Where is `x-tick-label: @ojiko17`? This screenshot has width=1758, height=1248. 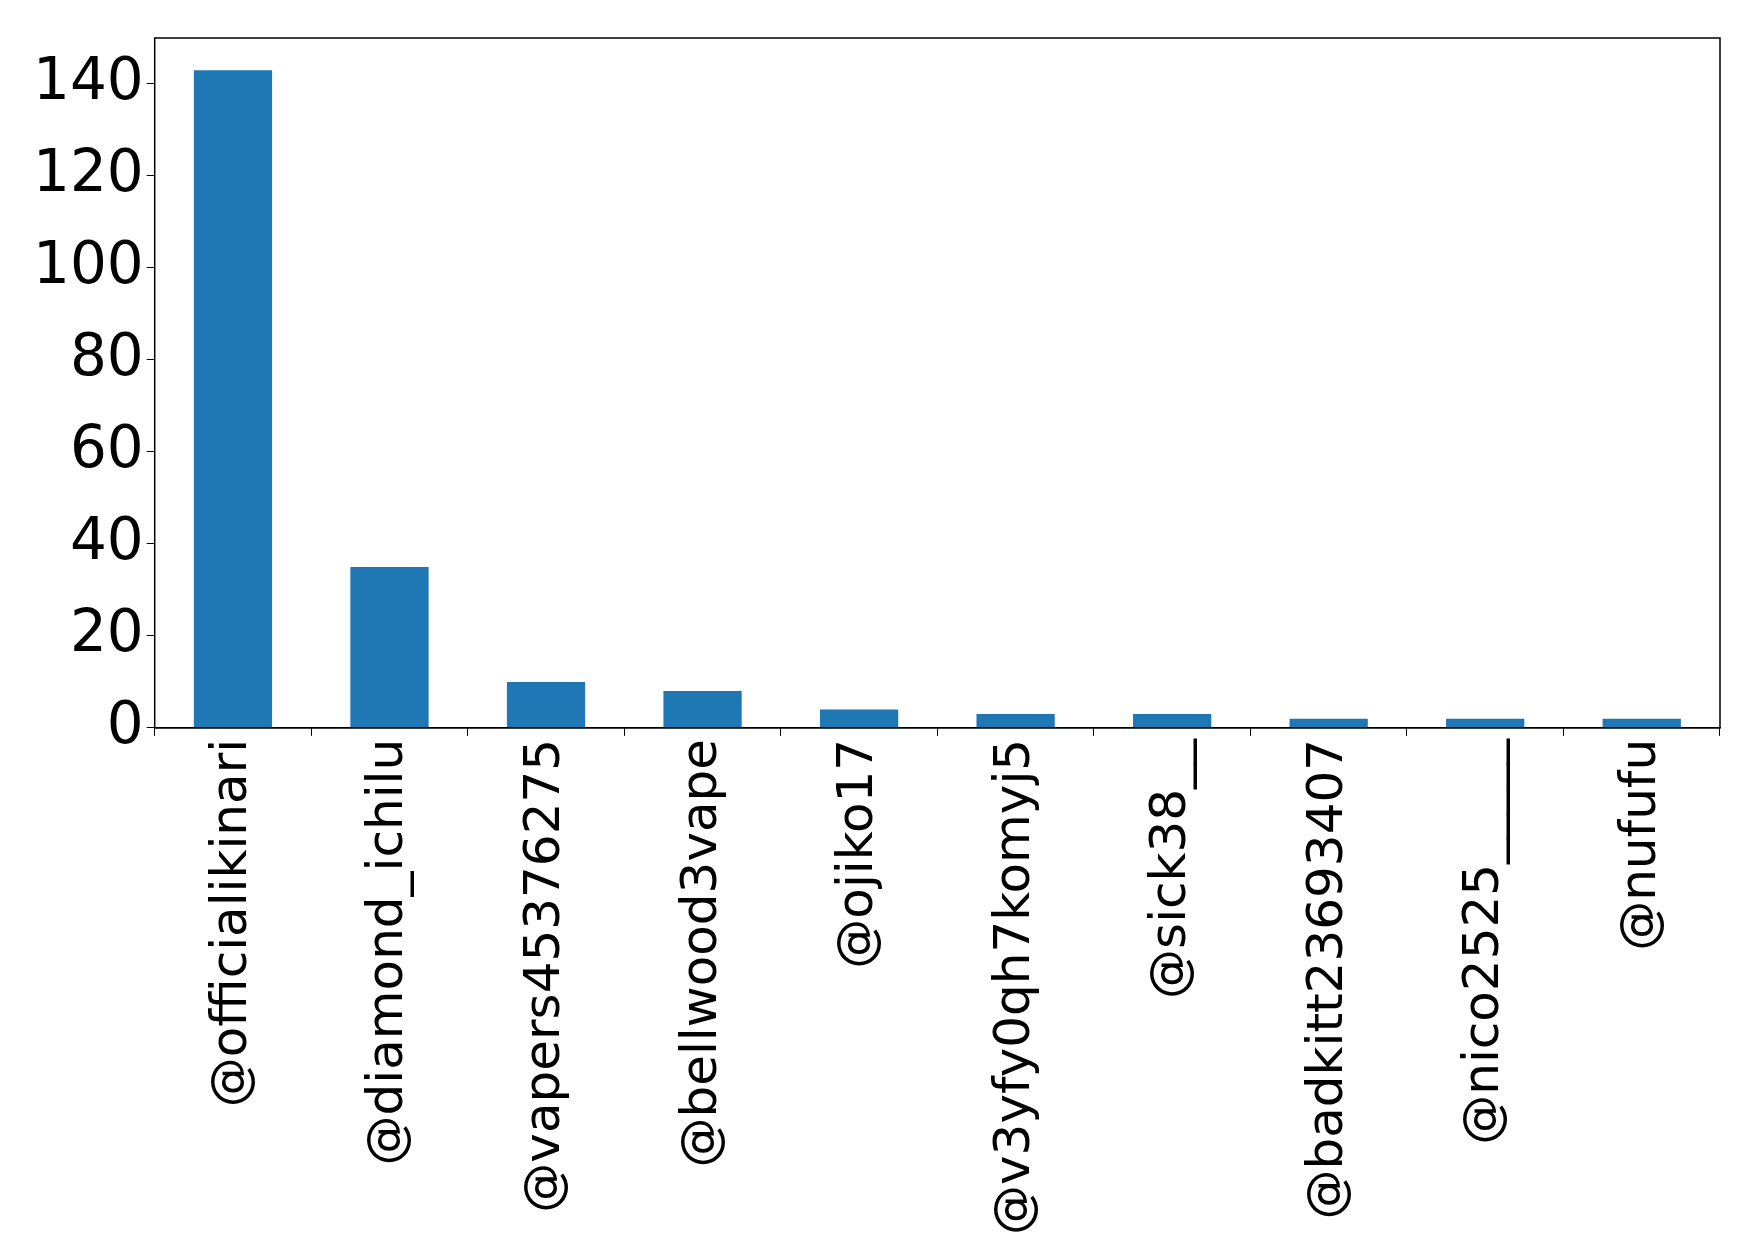
x-tick-label: @ojiko17 is located at coordinates (855, 853).